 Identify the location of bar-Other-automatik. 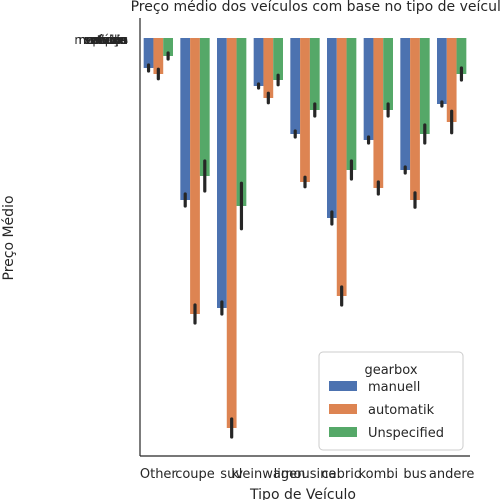
(158, 56).